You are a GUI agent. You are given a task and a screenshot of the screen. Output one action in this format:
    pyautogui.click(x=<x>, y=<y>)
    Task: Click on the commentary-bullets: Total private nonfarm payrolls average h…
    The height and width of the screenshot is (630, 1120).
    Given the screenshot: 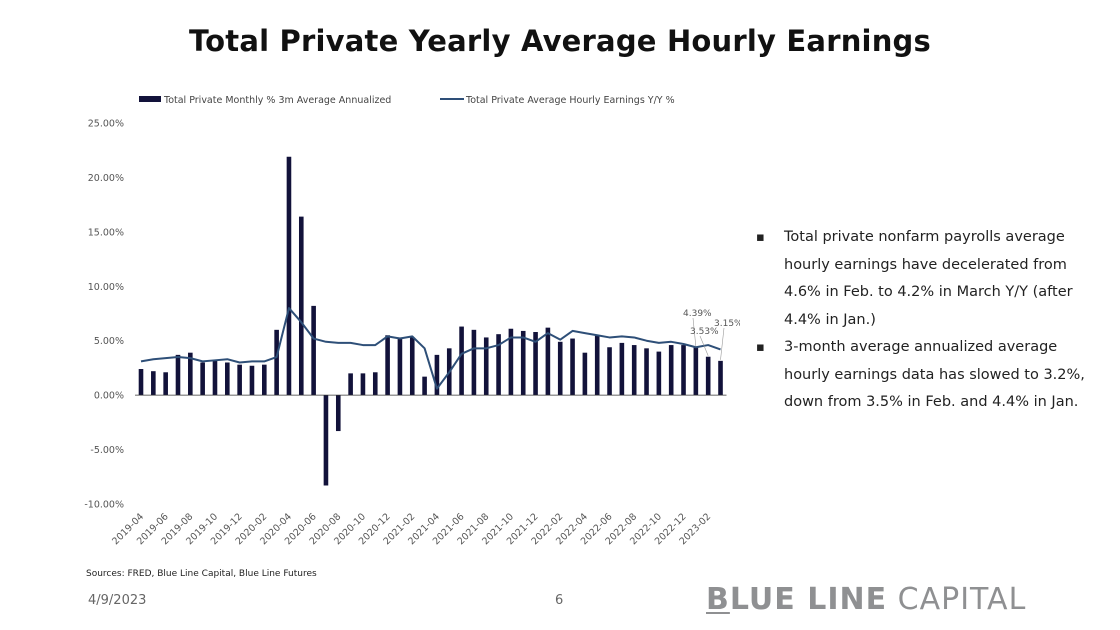 What is the action you would take?
    pyautogui.click(x=921, y=320)
    